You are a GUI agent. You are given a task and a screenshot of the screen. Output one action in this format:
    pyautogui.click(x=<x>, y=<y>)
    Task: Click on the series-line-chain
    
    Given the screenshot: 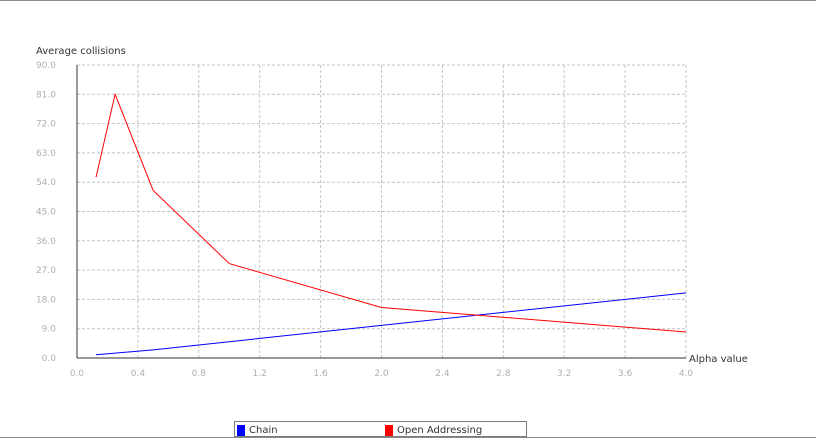 What is the action you would take?
    pyautogui.click(x=391, y=324)
    